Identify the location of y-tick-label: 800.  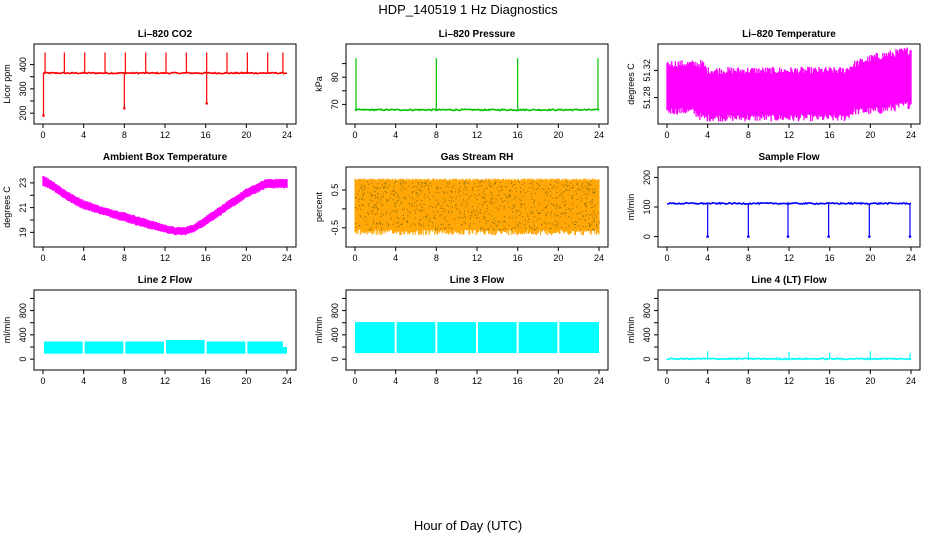
(335, 310).